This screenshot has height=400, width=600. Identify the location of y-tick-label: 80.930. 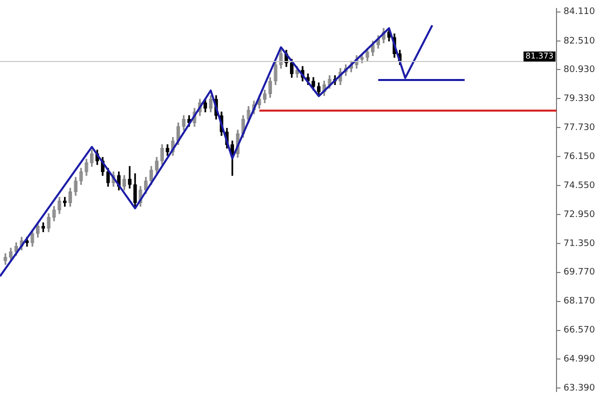
(580, 69).